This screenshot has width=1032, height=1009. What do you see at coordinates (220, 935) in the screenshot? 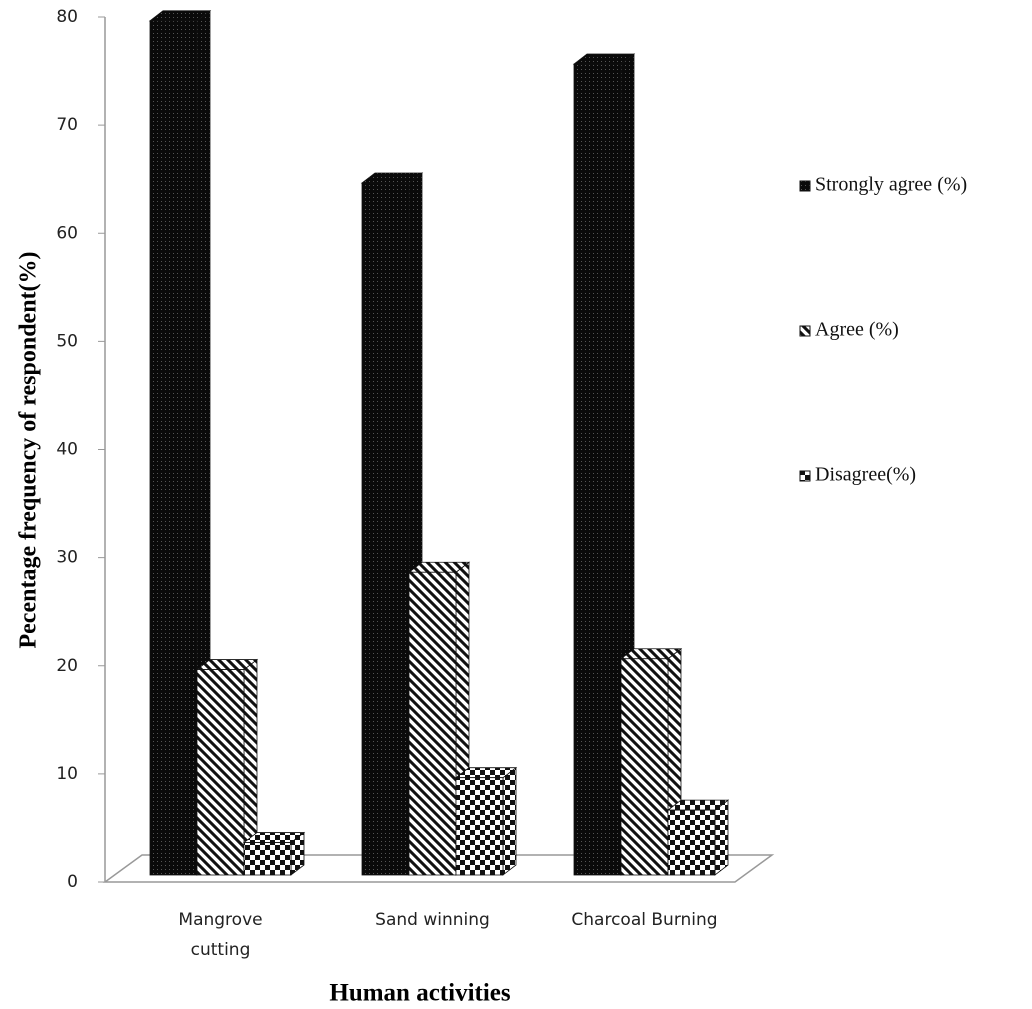
I see `x-tick-label: Mangrove cutting` at bounding box center [220, 935].